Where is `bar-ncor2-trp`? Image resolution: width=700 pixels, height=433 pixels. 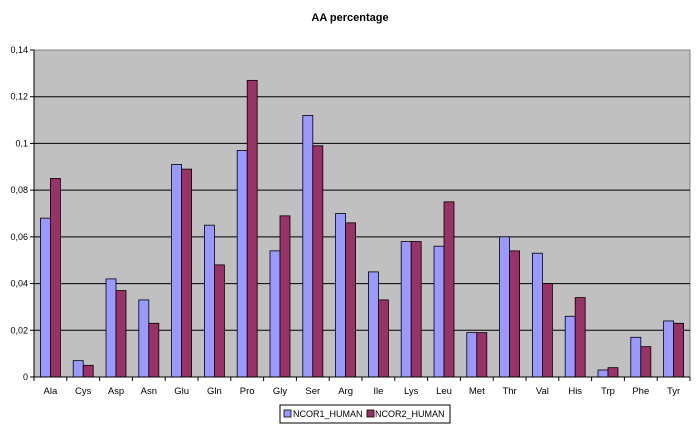
bar-ncor2-trp is located at coordinates (613, 372).